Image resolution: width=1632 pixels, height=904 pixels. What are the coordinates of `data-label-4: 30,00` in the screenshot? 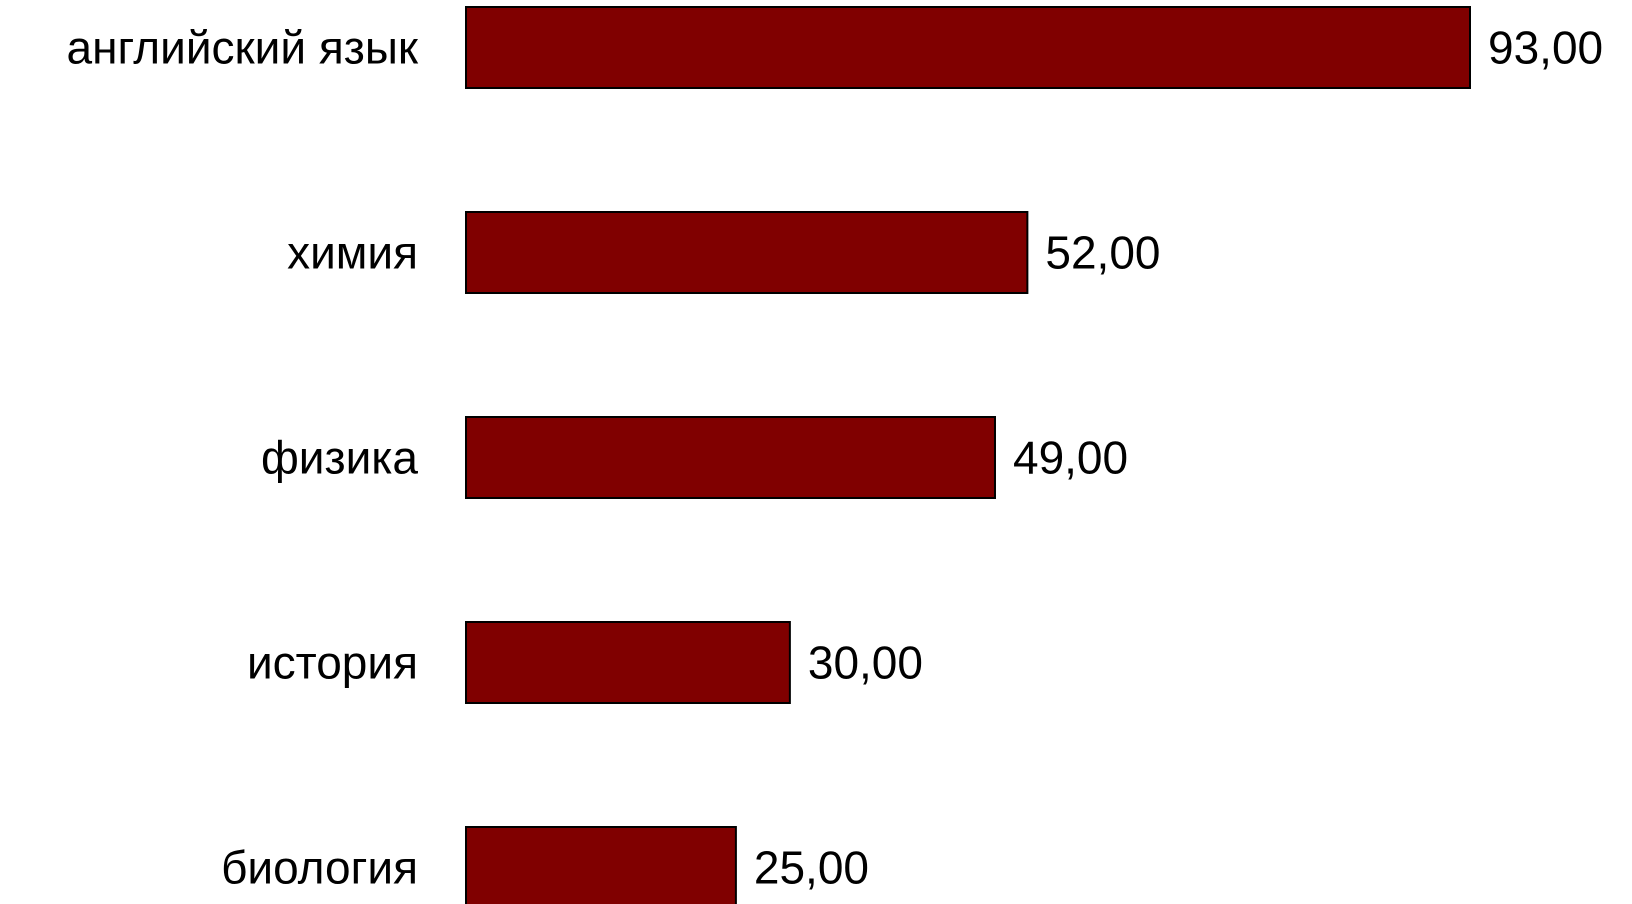 It's located at (865, 663).